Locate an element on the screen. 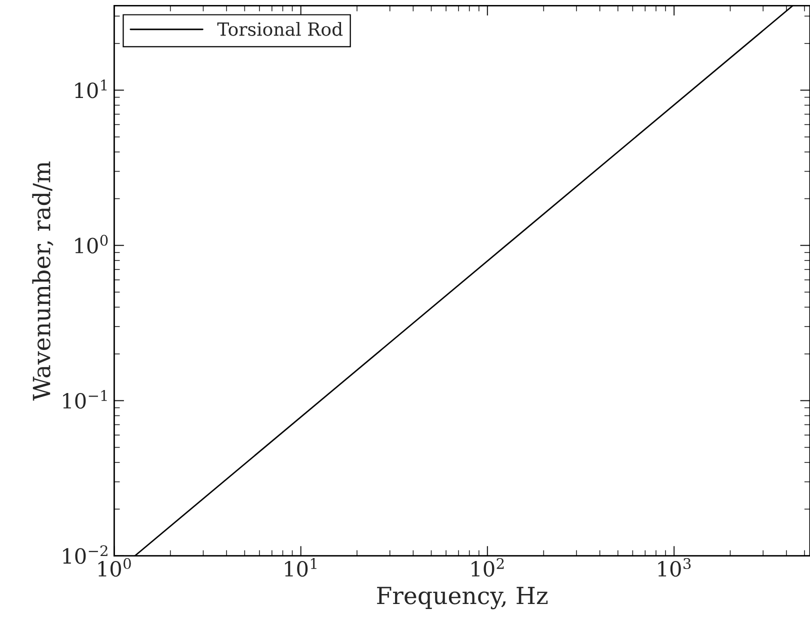 The width and height of the screenshot is (810, 636). y-tick-label: 10$^{0}$ is located at coordinates (91, 244).